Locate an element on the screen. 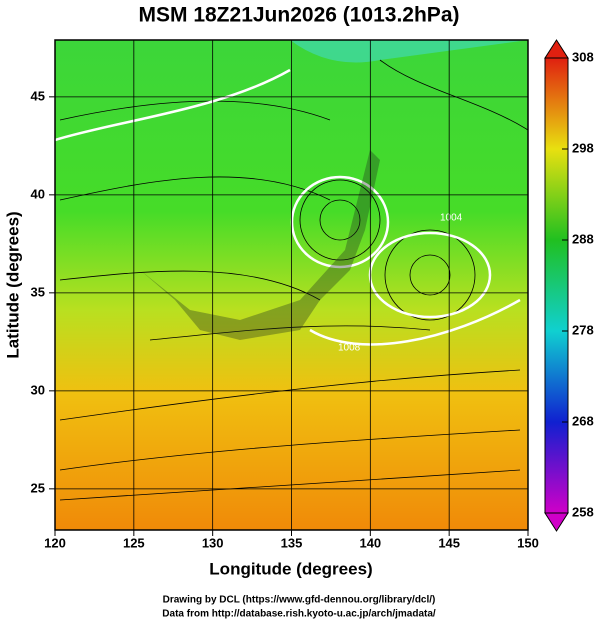  y-tick-label: 35 is located at coordinates (38, 291).